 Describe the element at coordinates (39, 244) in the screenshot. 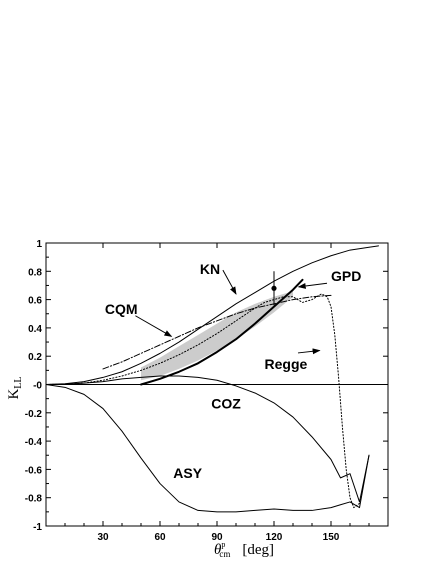

I see `y-tick-label: 1` at that location.